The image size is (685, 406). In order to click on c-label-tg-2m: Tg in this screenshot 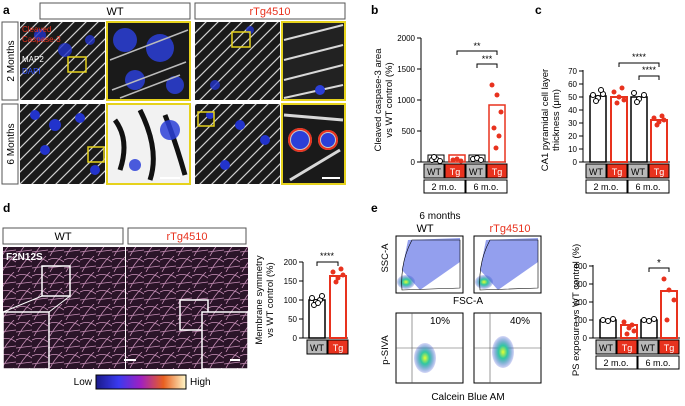, I will do `click(617, 172)`.